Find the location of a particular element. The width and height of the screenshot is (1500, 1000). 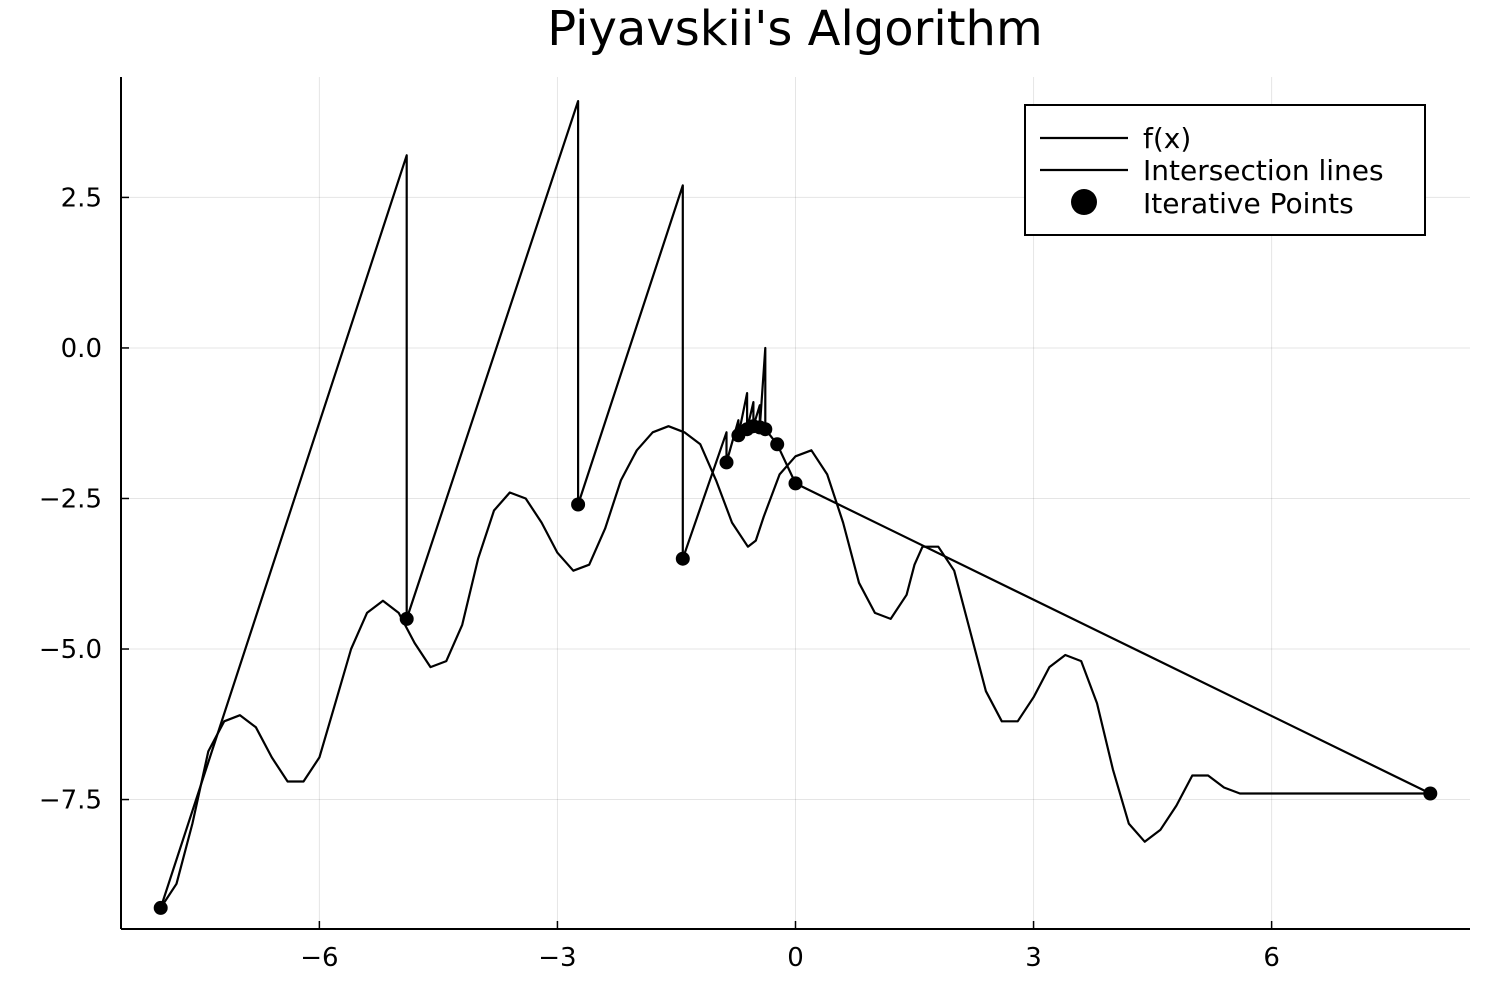

x-tick-label: 3 is located at coordinates (1033, 958).